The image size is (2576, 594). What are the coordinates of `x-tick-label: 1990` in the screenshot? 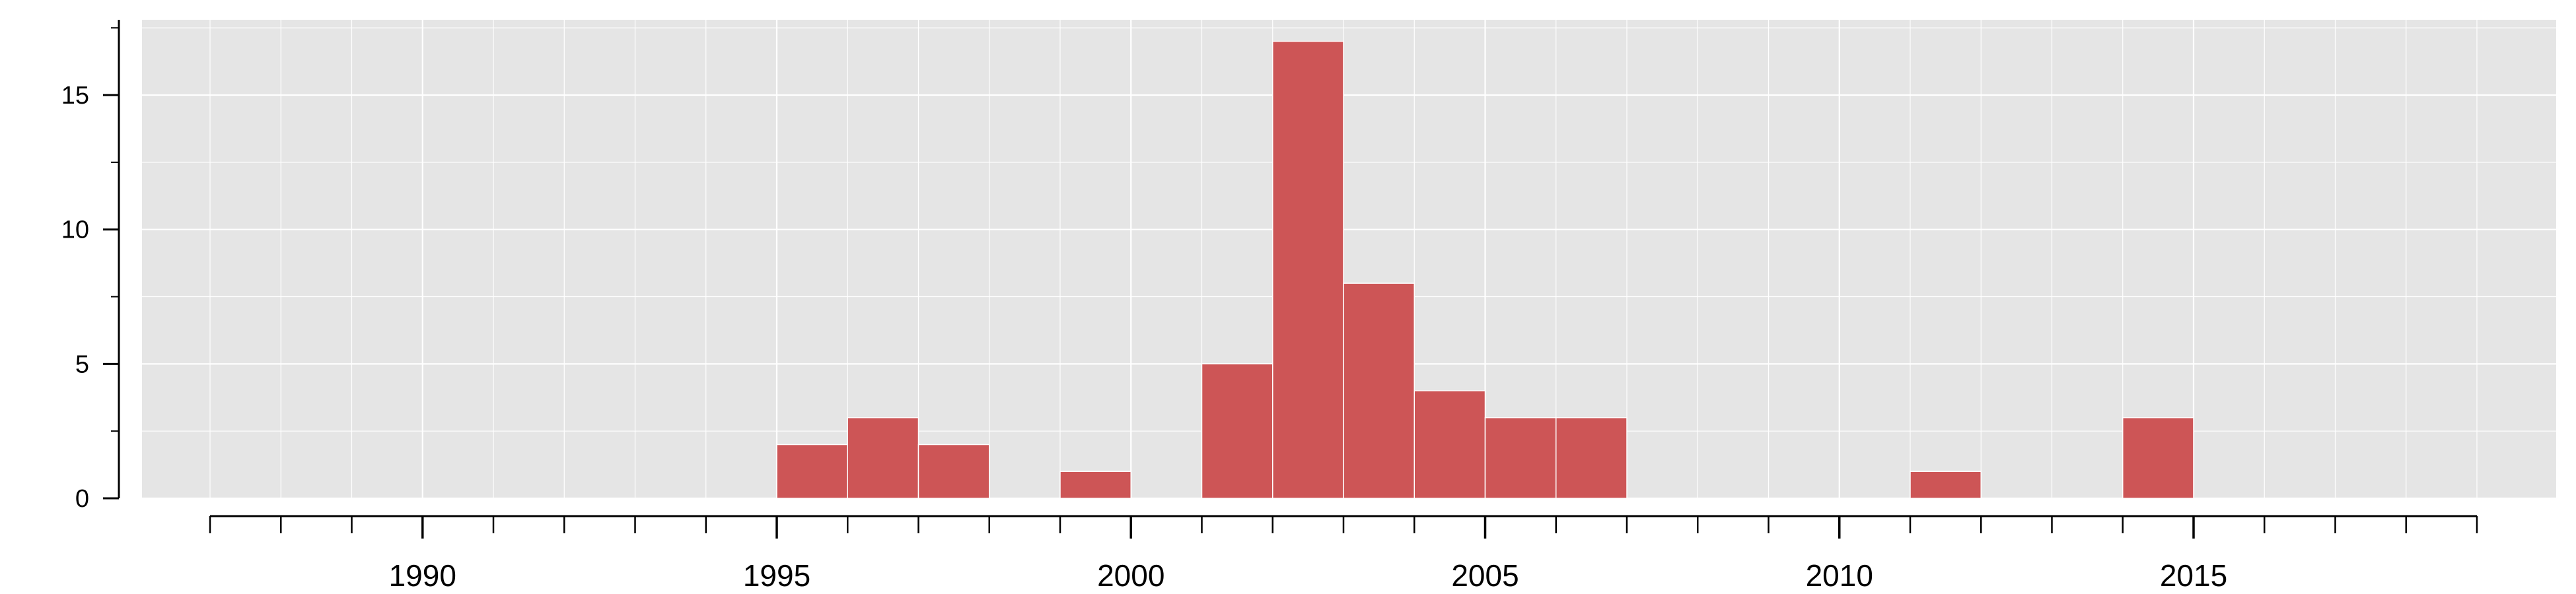 It's located at (422, 575).